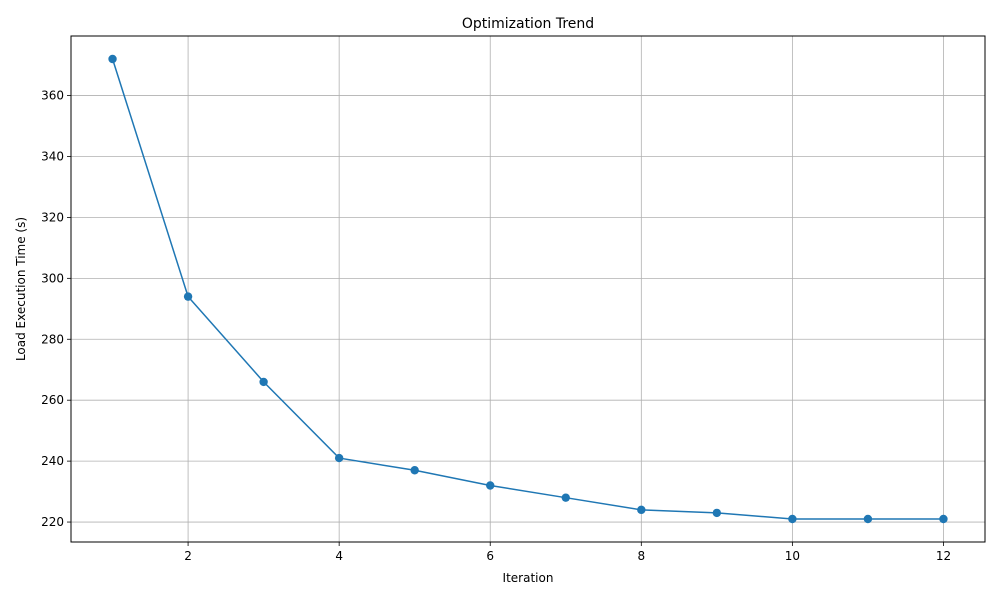 This screenshot has width=1000, height=600. I want to click on x-tick-label: 4, so click(339, 556).